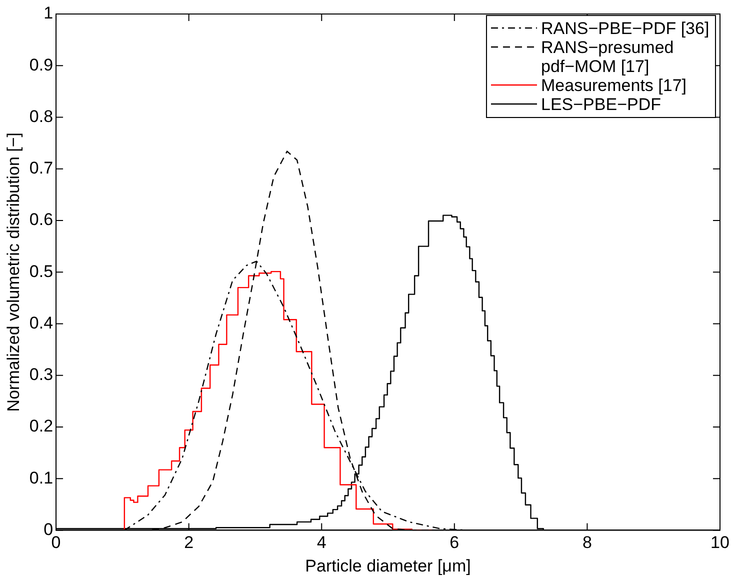  I want to click on legend-label: RANS−PBE−PDF [36], so click(625, 28).